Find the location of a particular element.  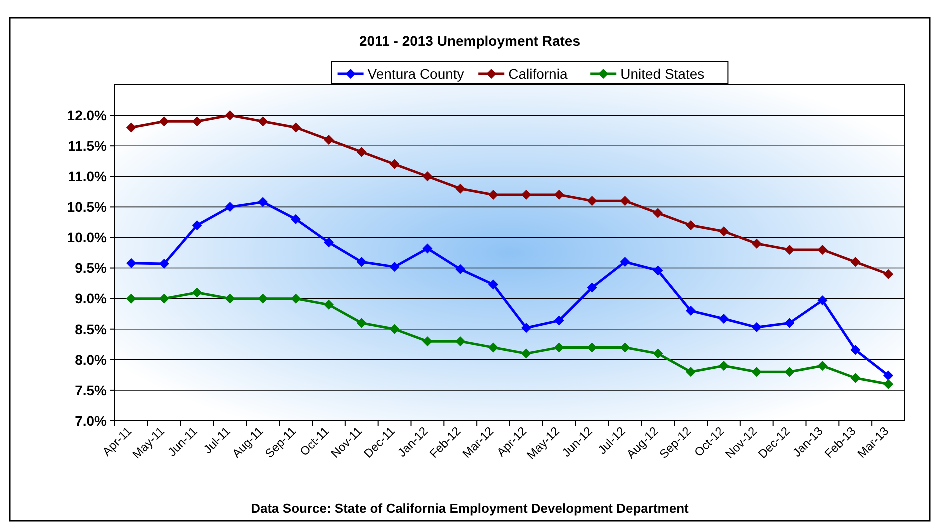

chart-title: 2011 - 2013 Unemployment Rates is located at coordinates (470, 41).